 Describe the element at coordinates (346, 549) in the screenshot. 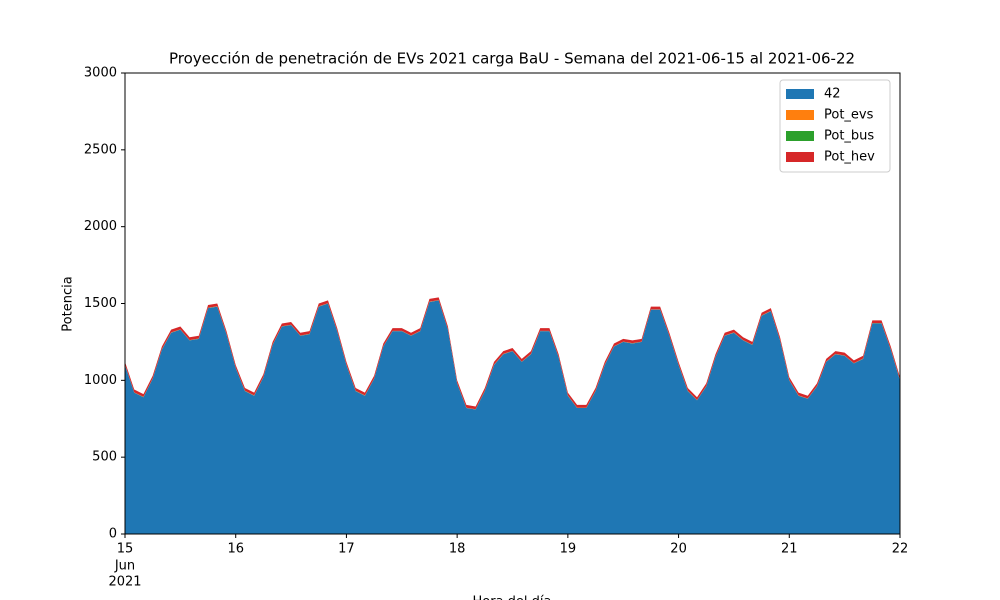

I see `x-tick-label: 17` at that location.